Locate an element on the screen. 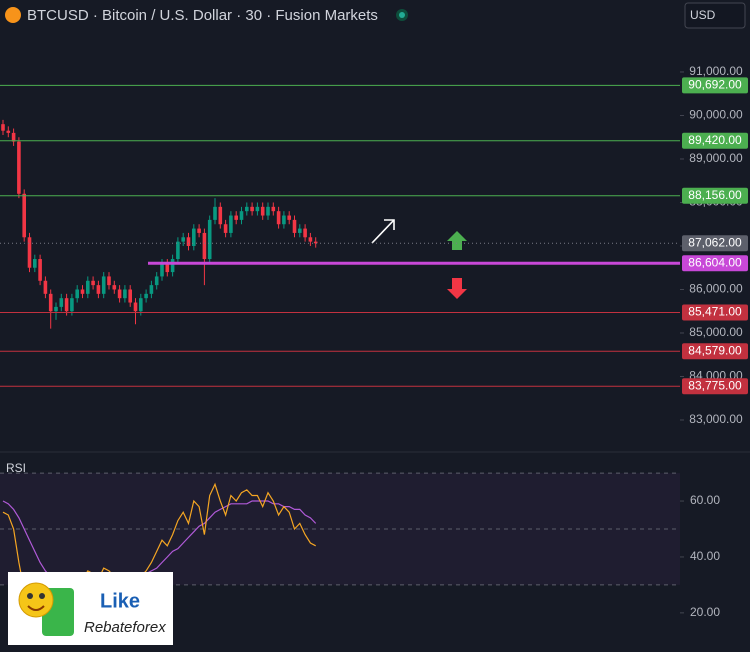  y-tick-label: 89,000.00 is located at coordinates (716, 158).